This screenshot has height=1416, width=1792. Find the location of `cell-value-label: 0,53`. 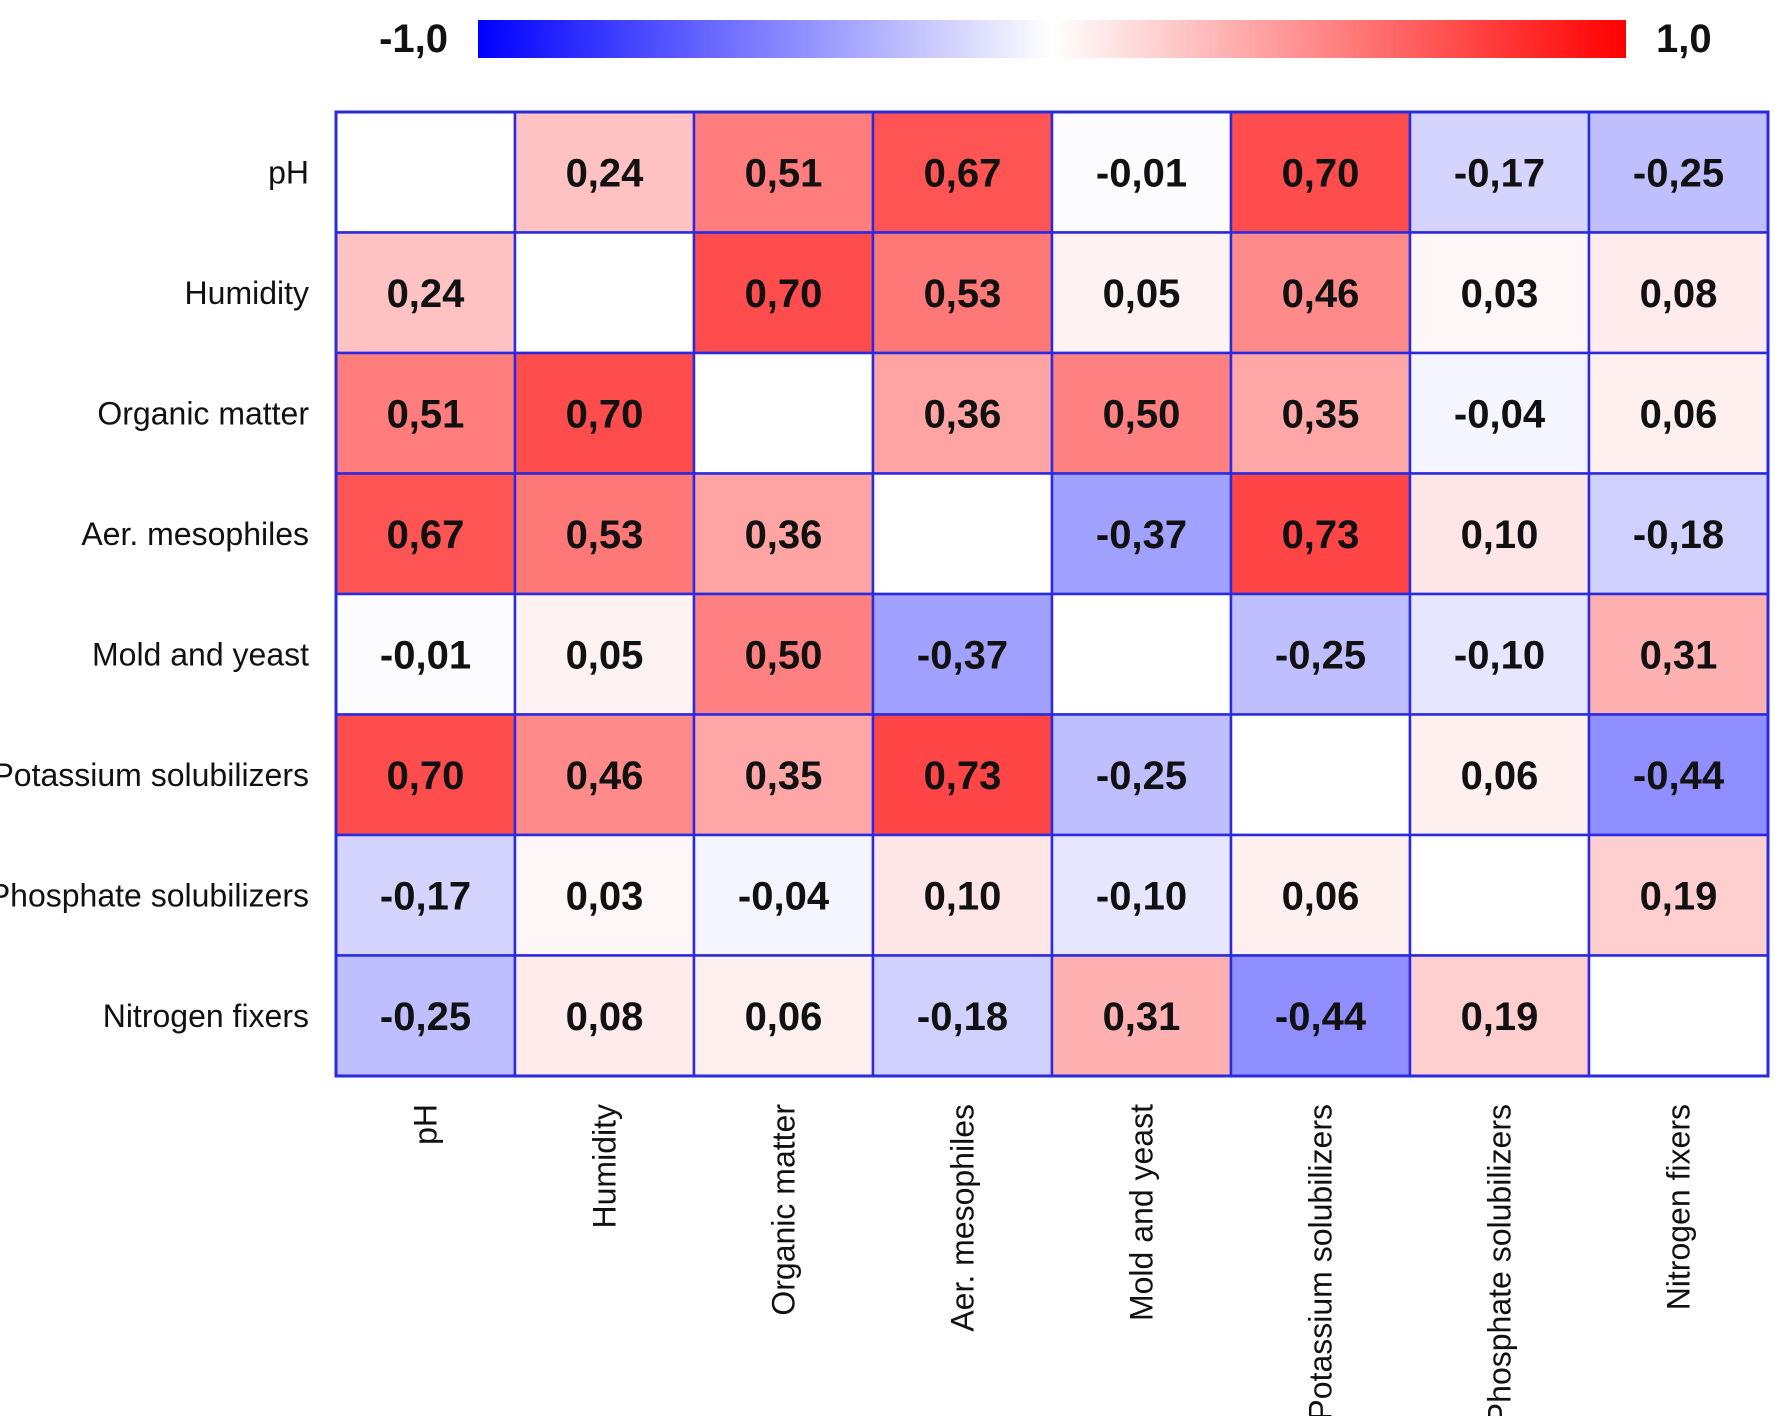

cell-value-label: 0,53 is located at coordinates (605, 535).